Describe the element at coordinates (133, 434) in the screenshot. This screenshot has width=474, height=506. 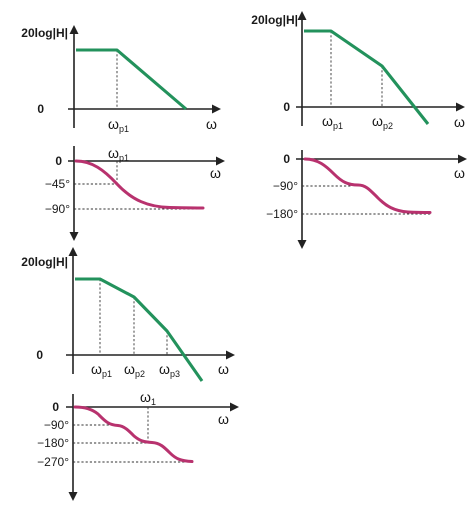
I see `panel-3-phase-curve` at that location.